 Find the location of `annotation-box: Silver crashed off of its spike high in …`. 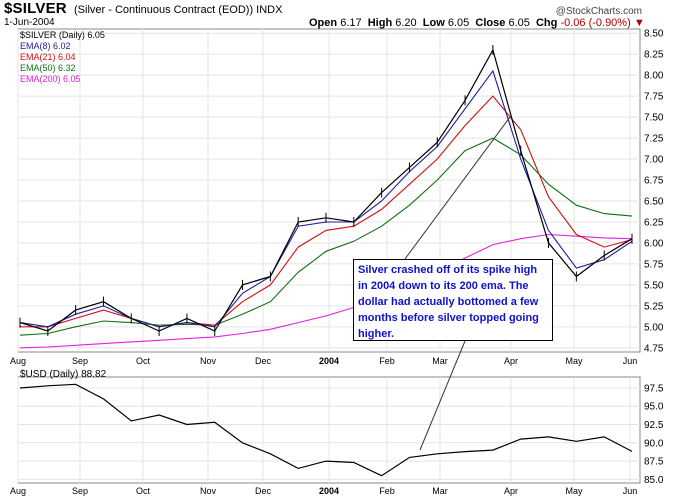

annotation-box: Silver crashed off of its spike high in … is located at coordinates (453, 300).